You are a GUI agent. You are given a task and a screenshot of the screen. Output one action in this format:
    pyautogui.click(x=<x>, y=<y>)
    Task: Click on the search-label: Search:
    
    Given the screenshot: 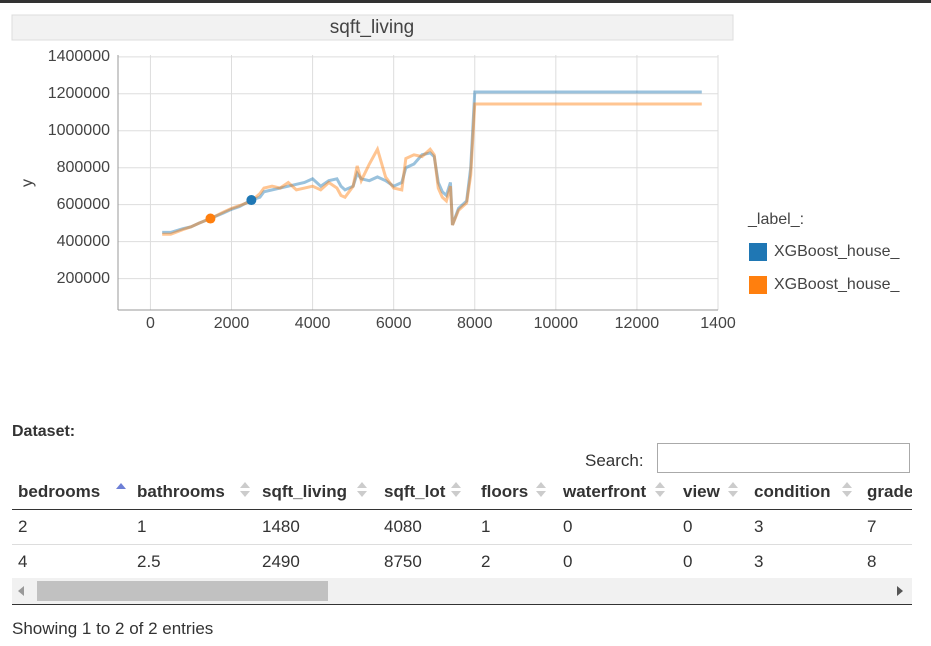 What is the action you would take?
    pyautogui.click(x=614, y=460)
    